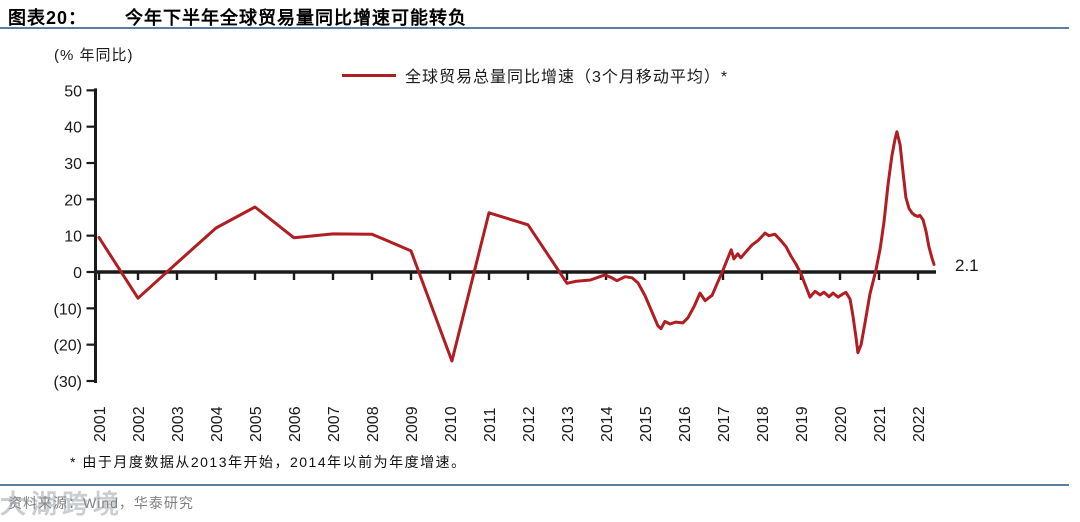  Describe the element at coordinates (139, 424) in the screenshot. I see `svg-text: 2002` at that location.